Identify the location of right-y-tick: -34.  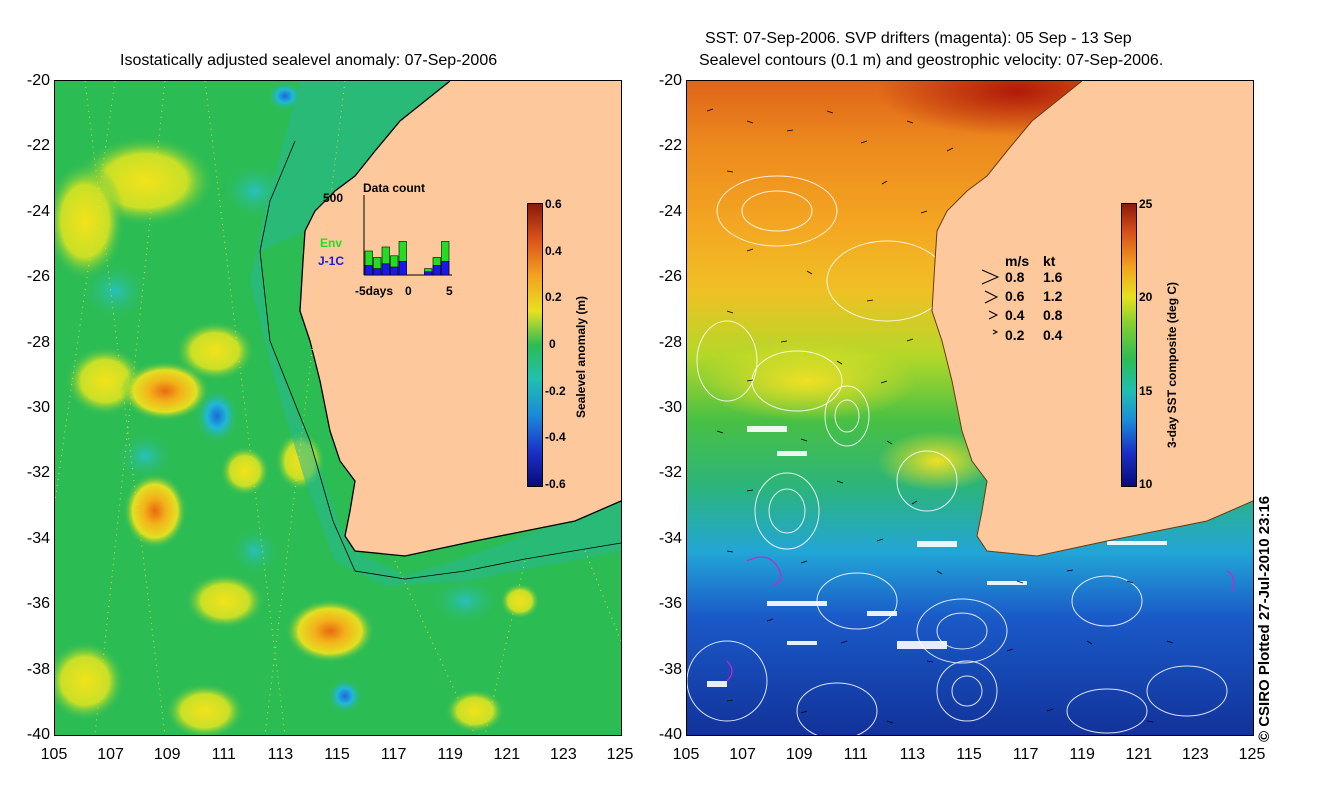
(670, 538).